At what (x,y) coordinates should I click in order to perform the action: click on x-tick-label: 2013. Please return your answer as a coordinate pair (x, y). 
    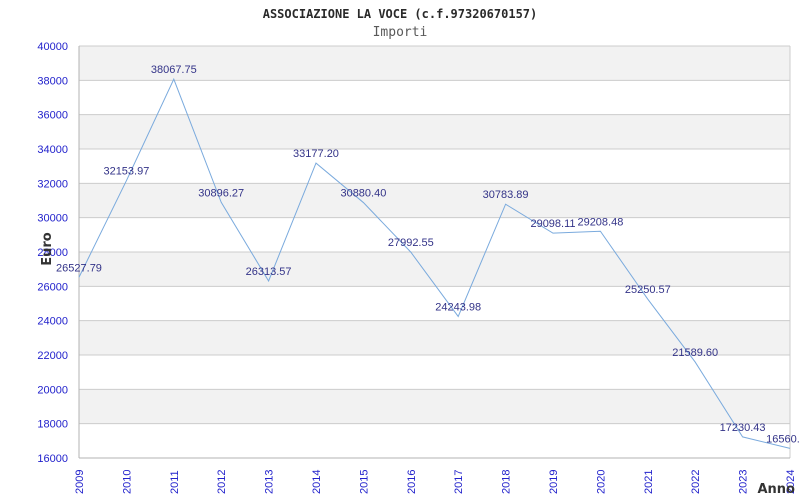
    Looking at the image, I should click on (270, 482).